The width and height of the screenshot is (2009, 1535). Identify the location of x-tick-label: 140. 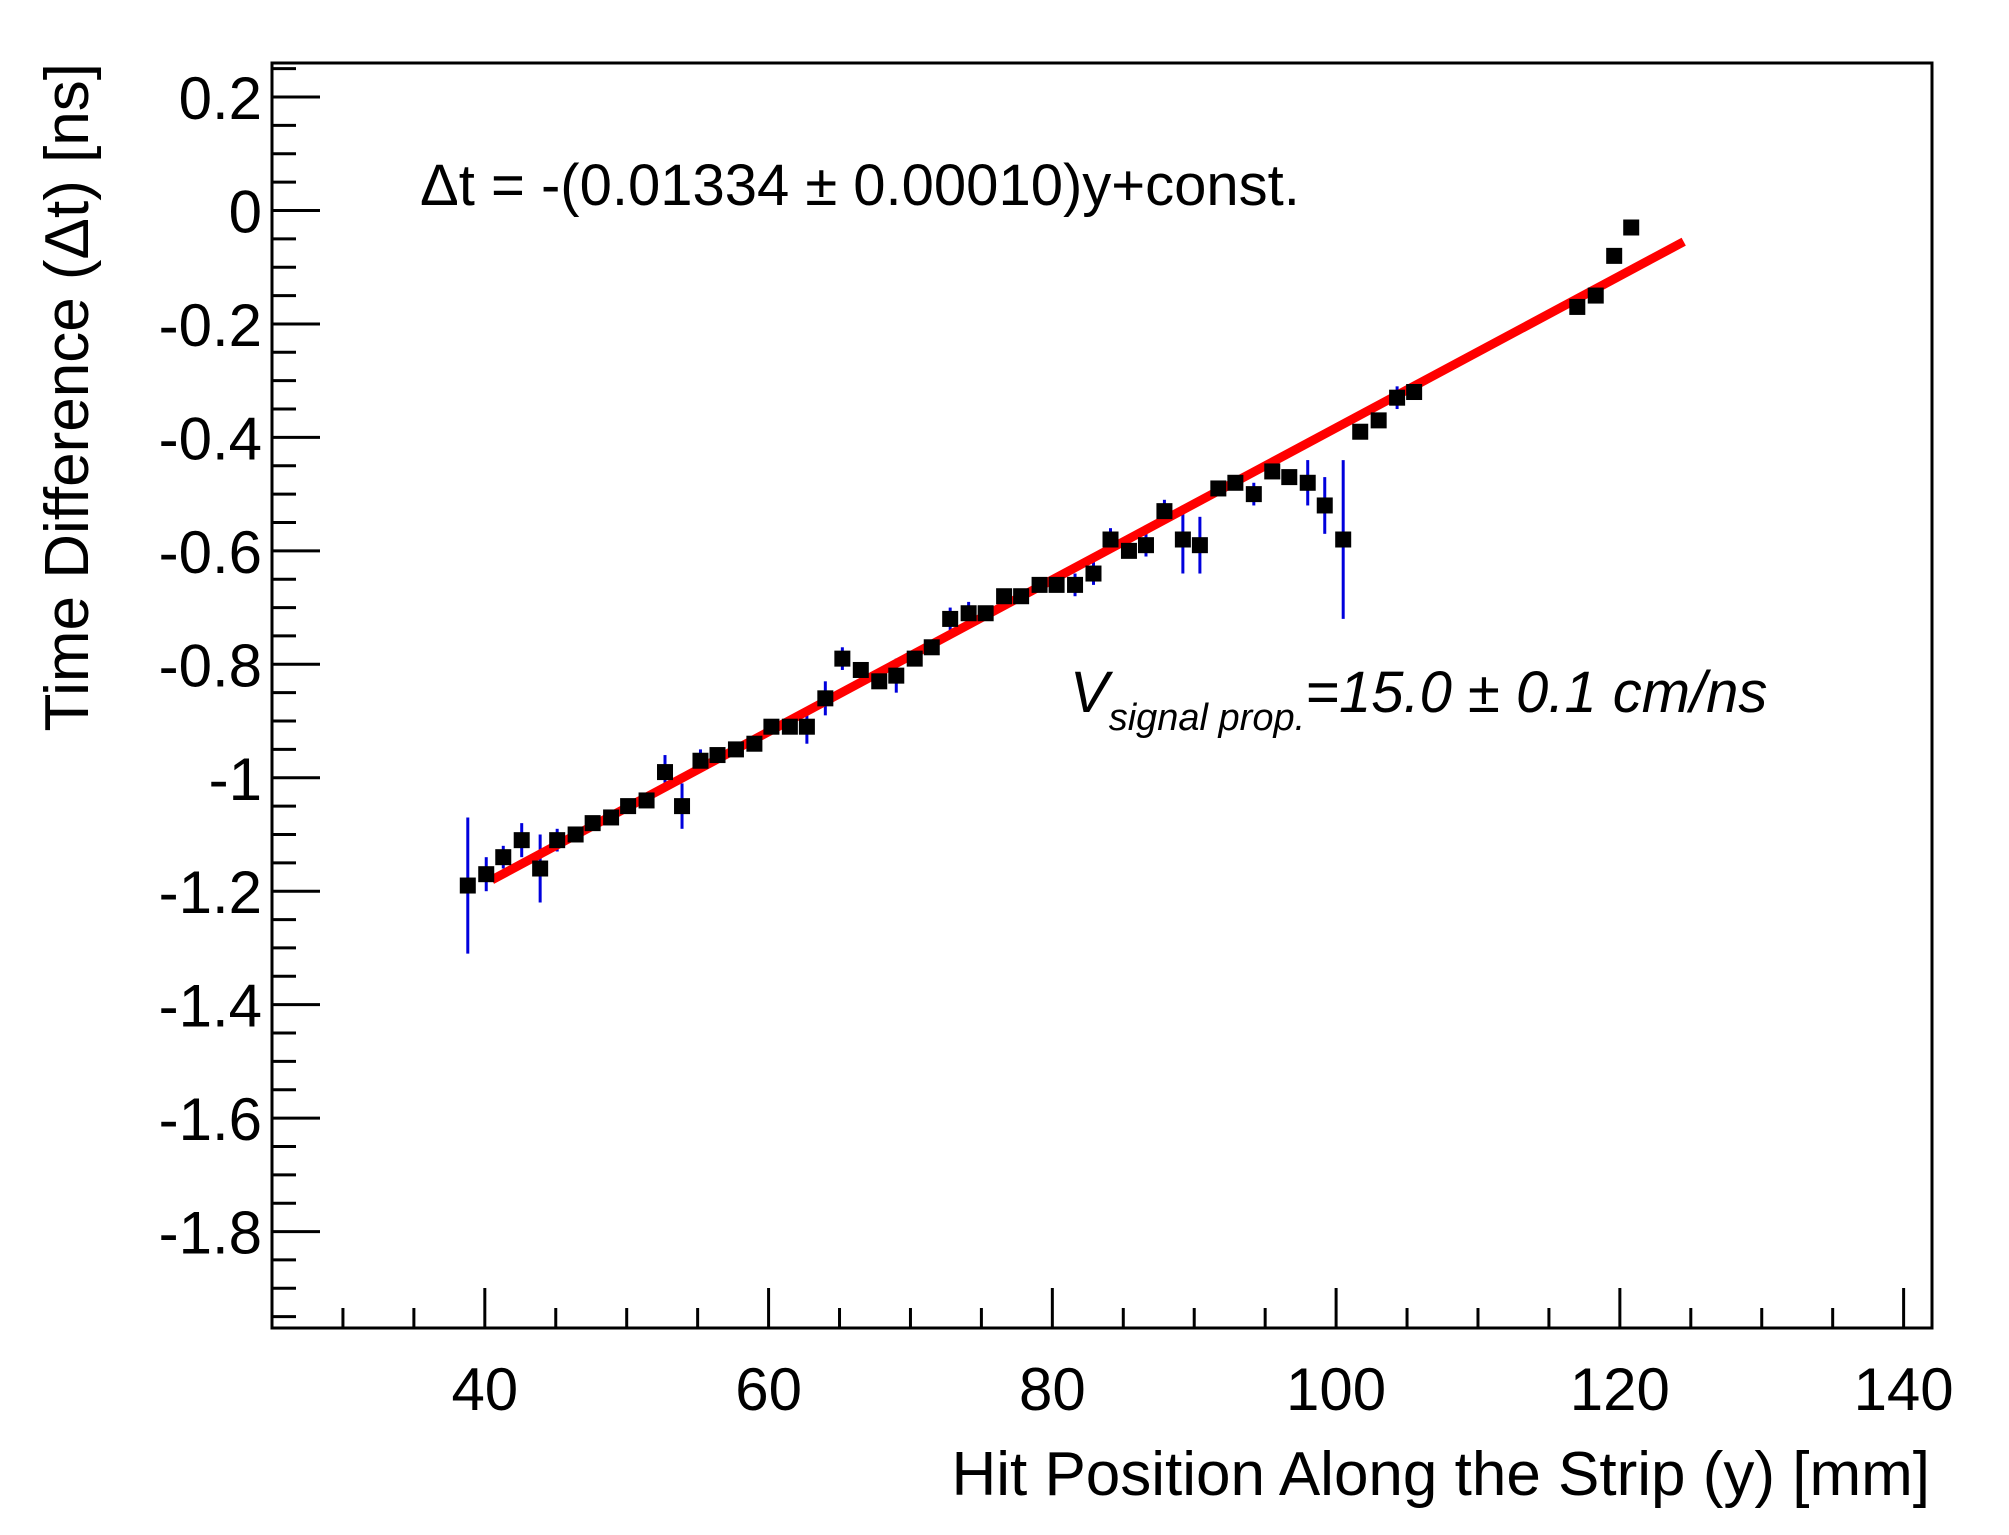
(1904, 1389).